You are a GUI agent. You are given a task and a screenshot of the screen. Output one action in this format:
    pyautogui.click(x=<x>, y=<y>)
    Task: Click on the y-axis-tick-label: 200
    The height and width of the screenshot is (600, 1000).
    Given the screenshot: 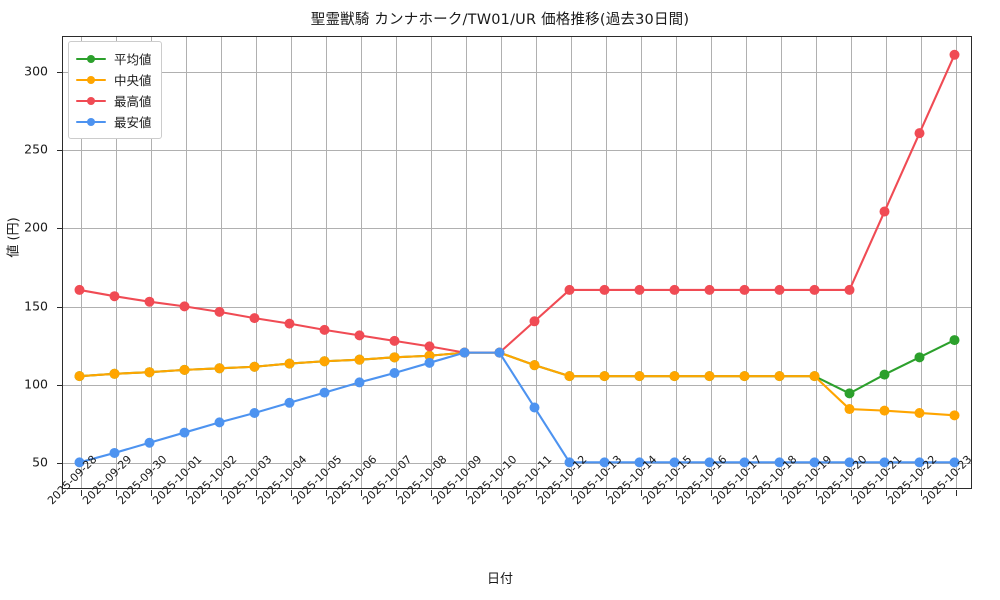 What is the action you would take?
    pyautogui.click(x=36, y=227)
    